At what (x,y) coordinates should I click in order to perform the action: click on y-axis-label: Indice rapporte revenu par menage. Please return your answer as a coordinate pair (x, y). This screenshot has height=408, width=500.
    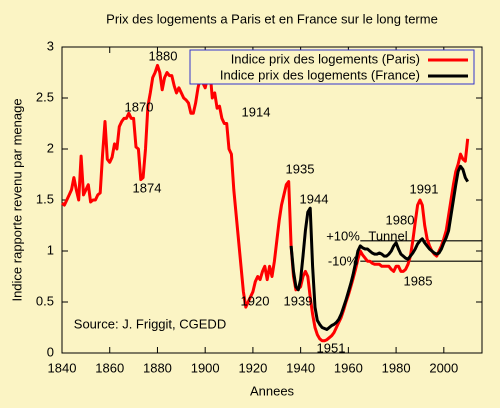
    Looking at the image, I should click on (16, 199).